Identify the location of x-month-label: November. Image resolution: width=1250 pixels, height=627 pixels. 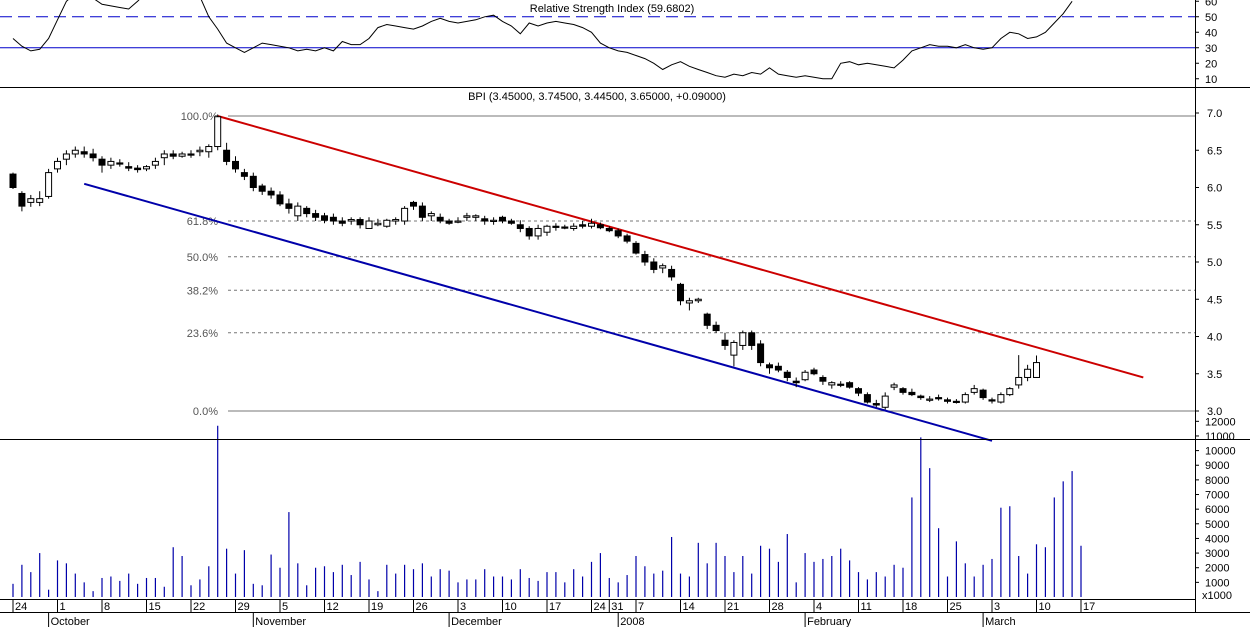
(280, 621).